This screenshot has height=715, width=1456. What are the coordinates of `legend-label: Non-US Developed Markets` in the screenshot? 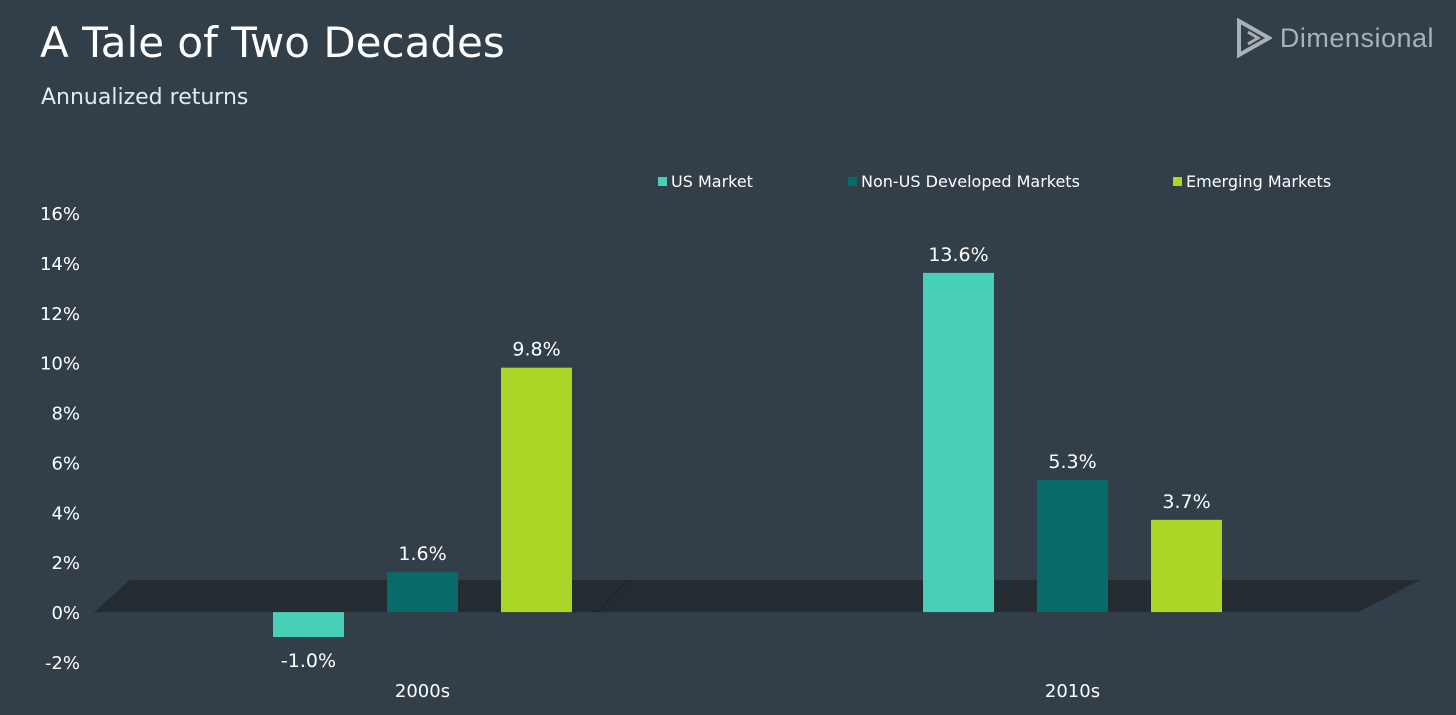 It's located at (970, 181).